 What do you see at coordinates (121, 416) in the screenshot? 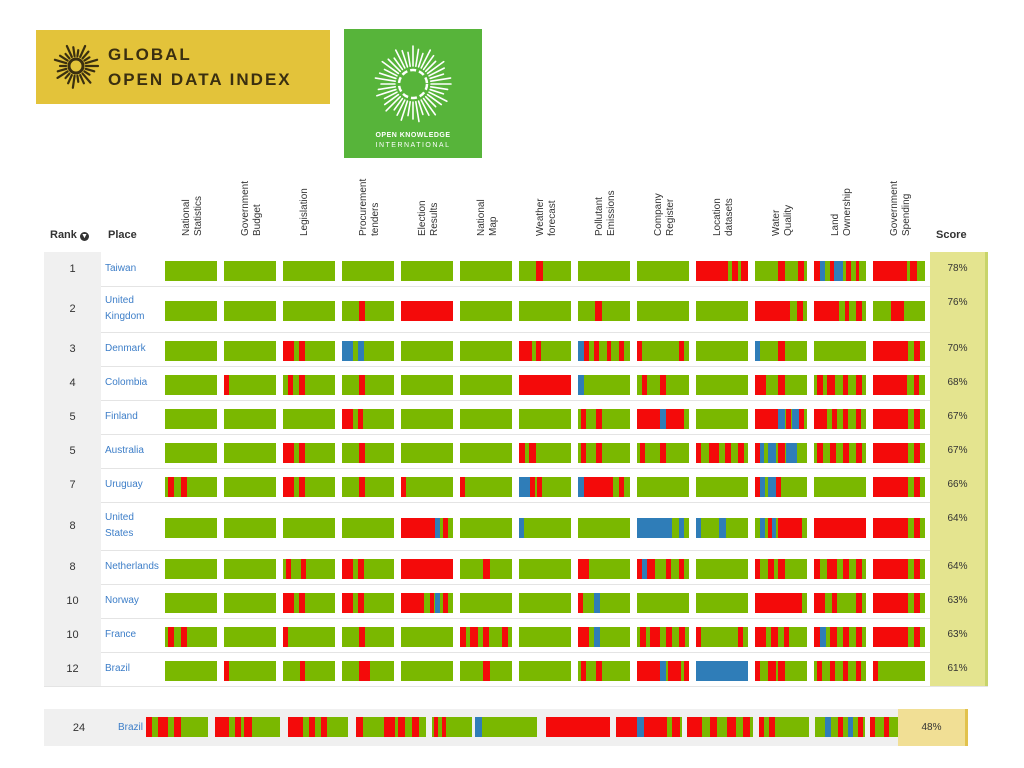
I see `place-link: Finland` at bounding box center [121, 416].